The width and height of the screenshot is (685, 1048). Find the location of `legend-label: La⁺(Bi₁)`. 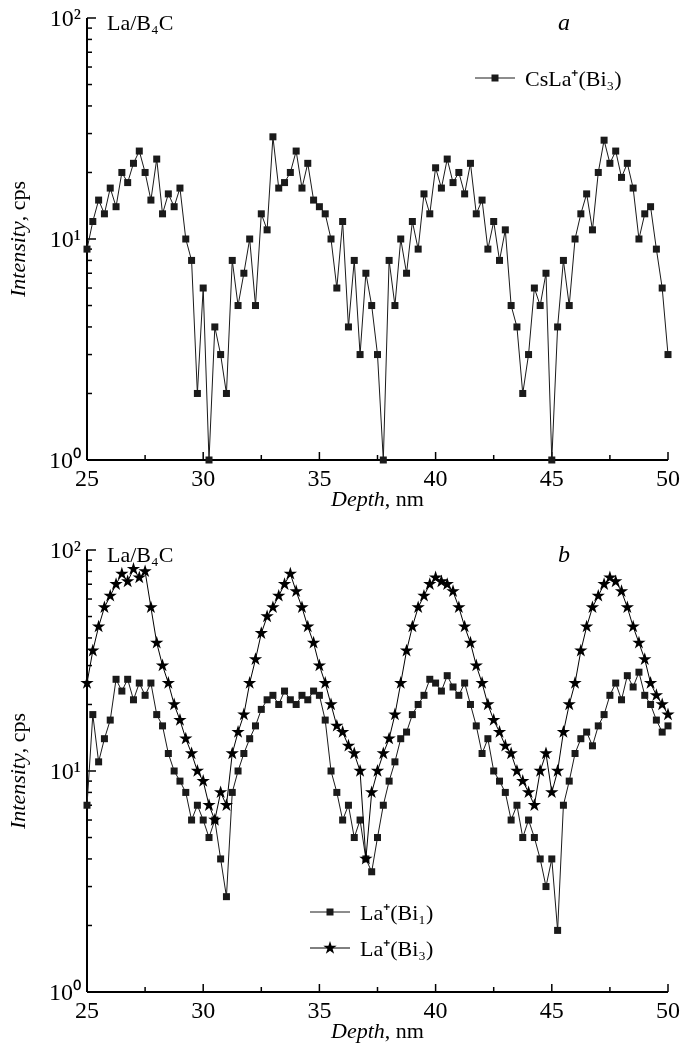

legend-label: La⁺(Bi₁) is located at coordinates (397, 912).